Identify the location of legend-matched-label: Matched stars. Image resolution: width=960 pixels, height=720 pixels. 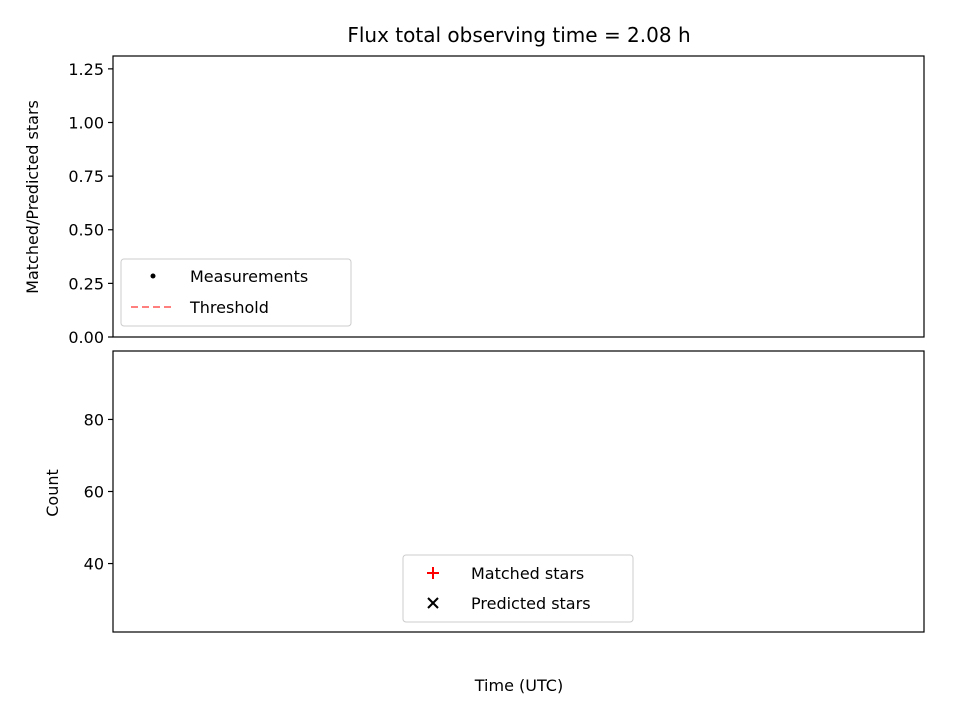
(527, 573).